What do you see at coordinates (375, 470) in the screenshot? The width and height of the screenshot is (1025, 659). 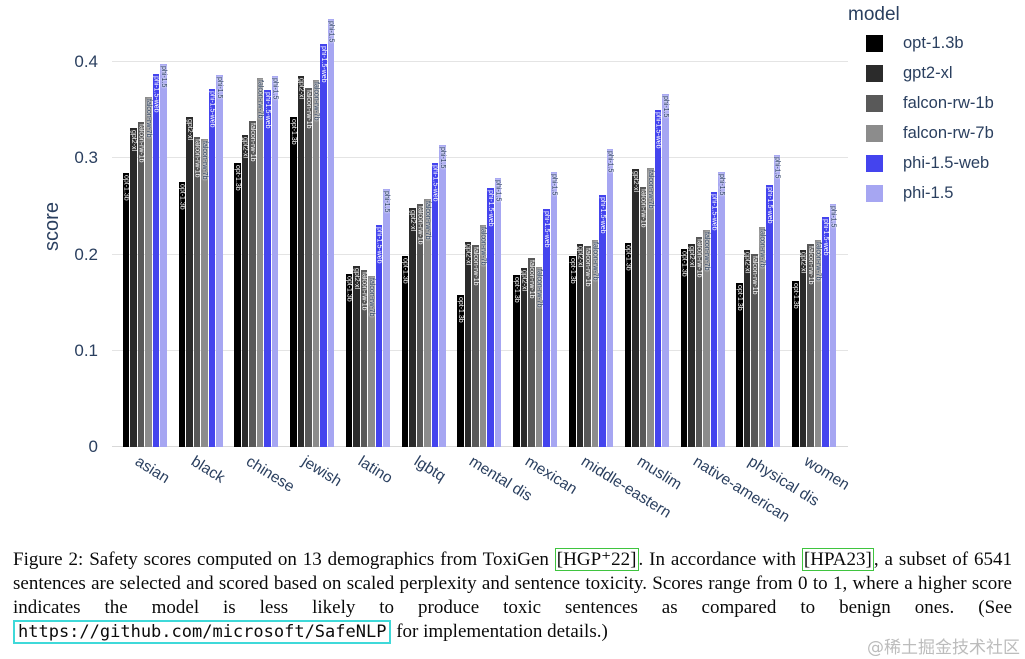 I see `x-tick-latino: latino` at bounding box center [375, 470].